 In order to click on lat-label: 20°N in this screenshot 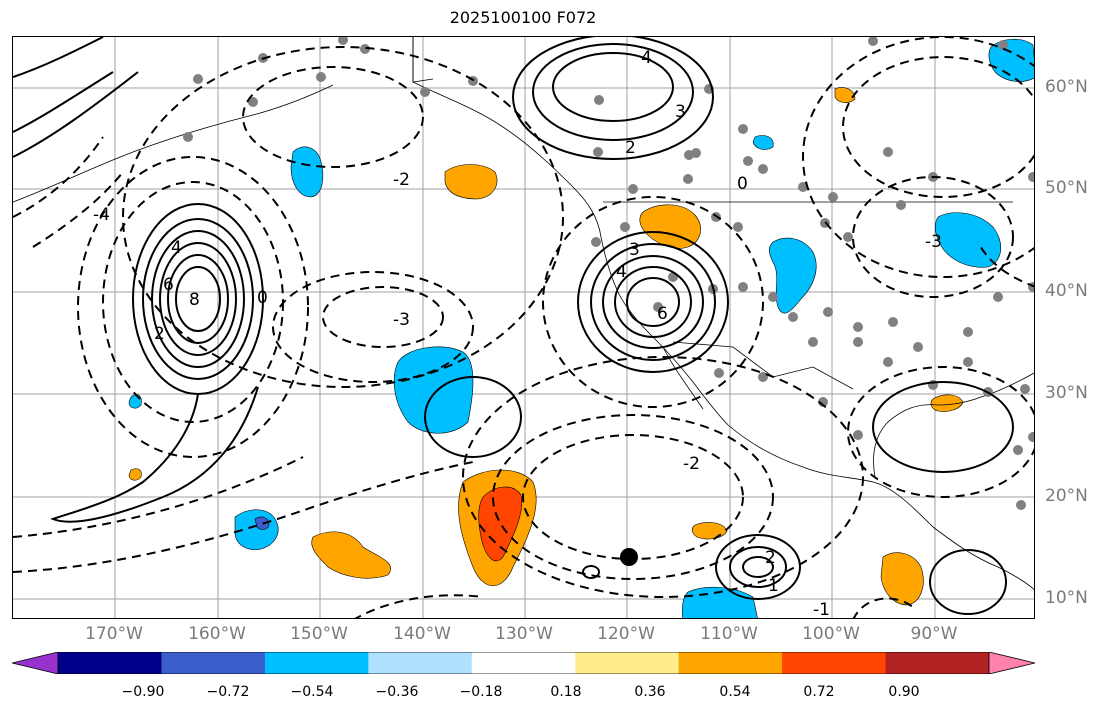, I will do `click(1066, 496)`.